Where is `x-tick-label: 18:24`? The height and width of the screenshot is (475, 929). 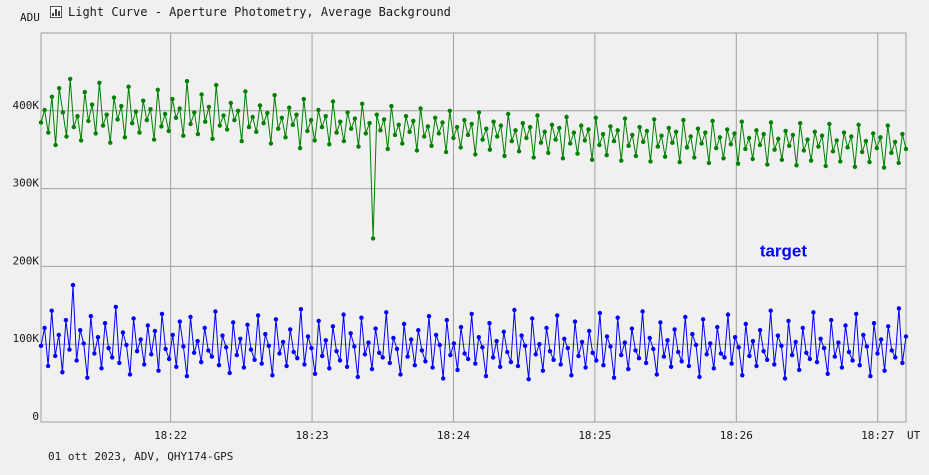 x-tick-label: 18:24 is located at coordinates (453, 435).